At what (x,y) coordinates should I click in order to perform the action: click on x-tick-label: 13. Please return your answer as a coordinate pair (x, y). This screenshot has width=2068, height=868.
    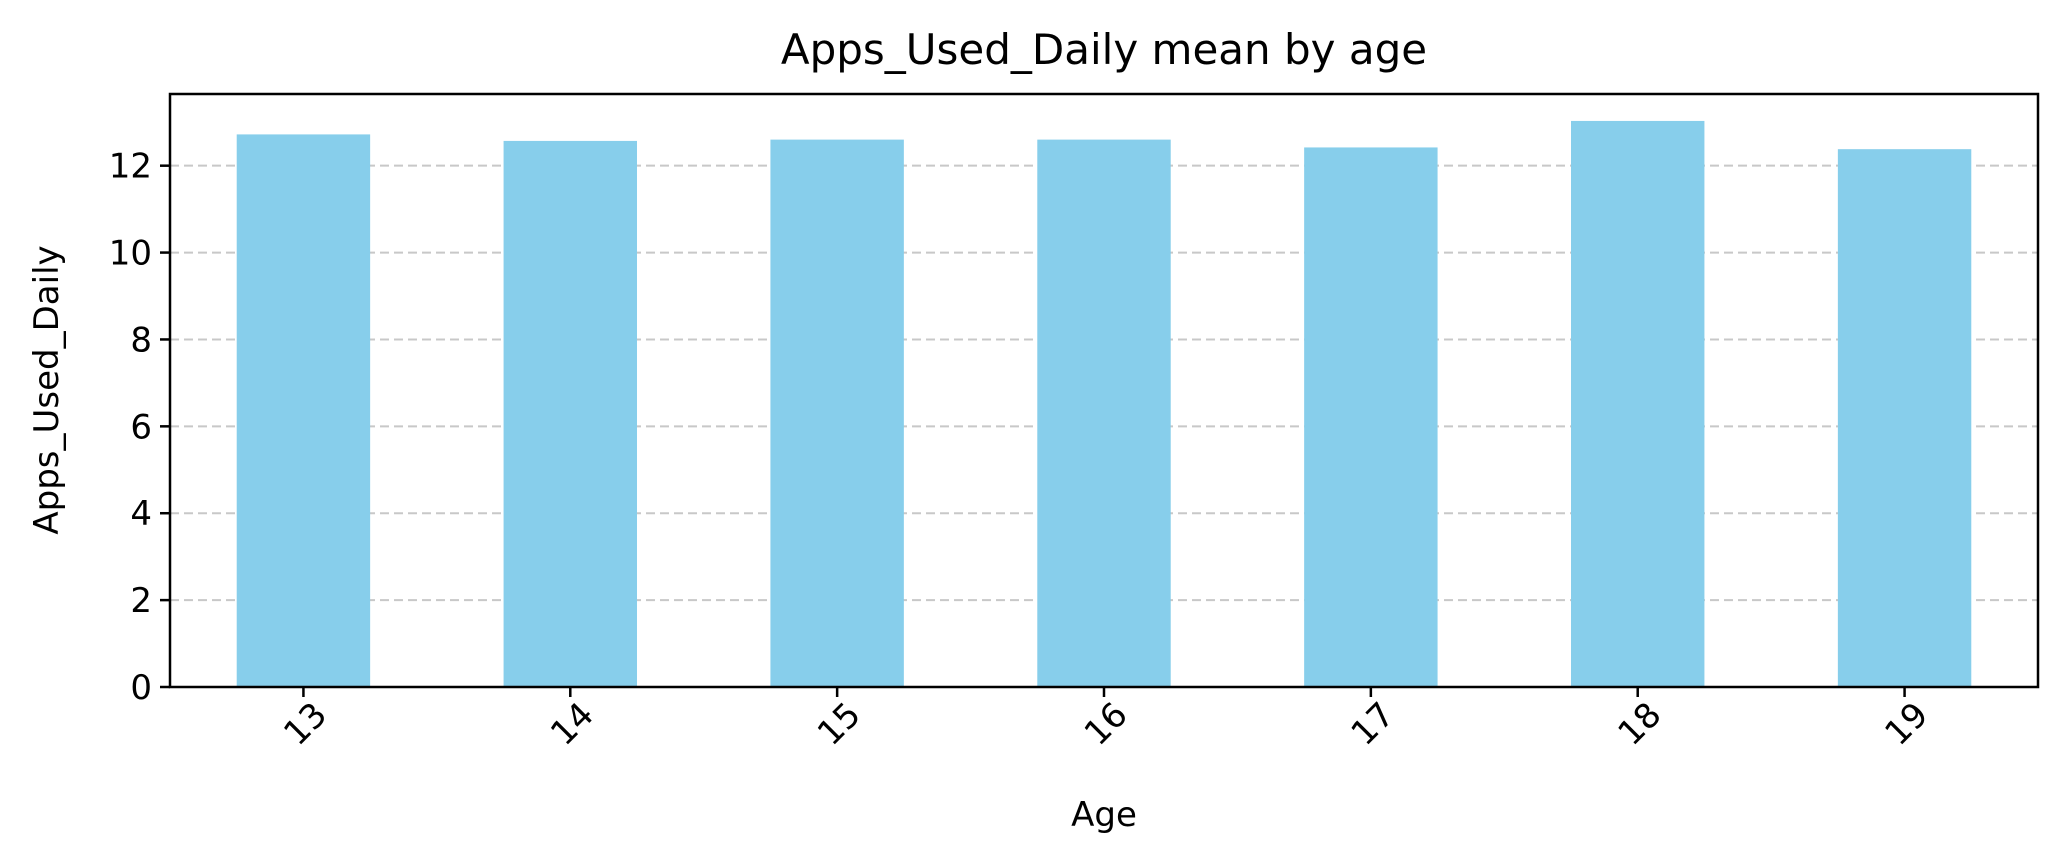
    Looking at the image, I should click on (305, 724).